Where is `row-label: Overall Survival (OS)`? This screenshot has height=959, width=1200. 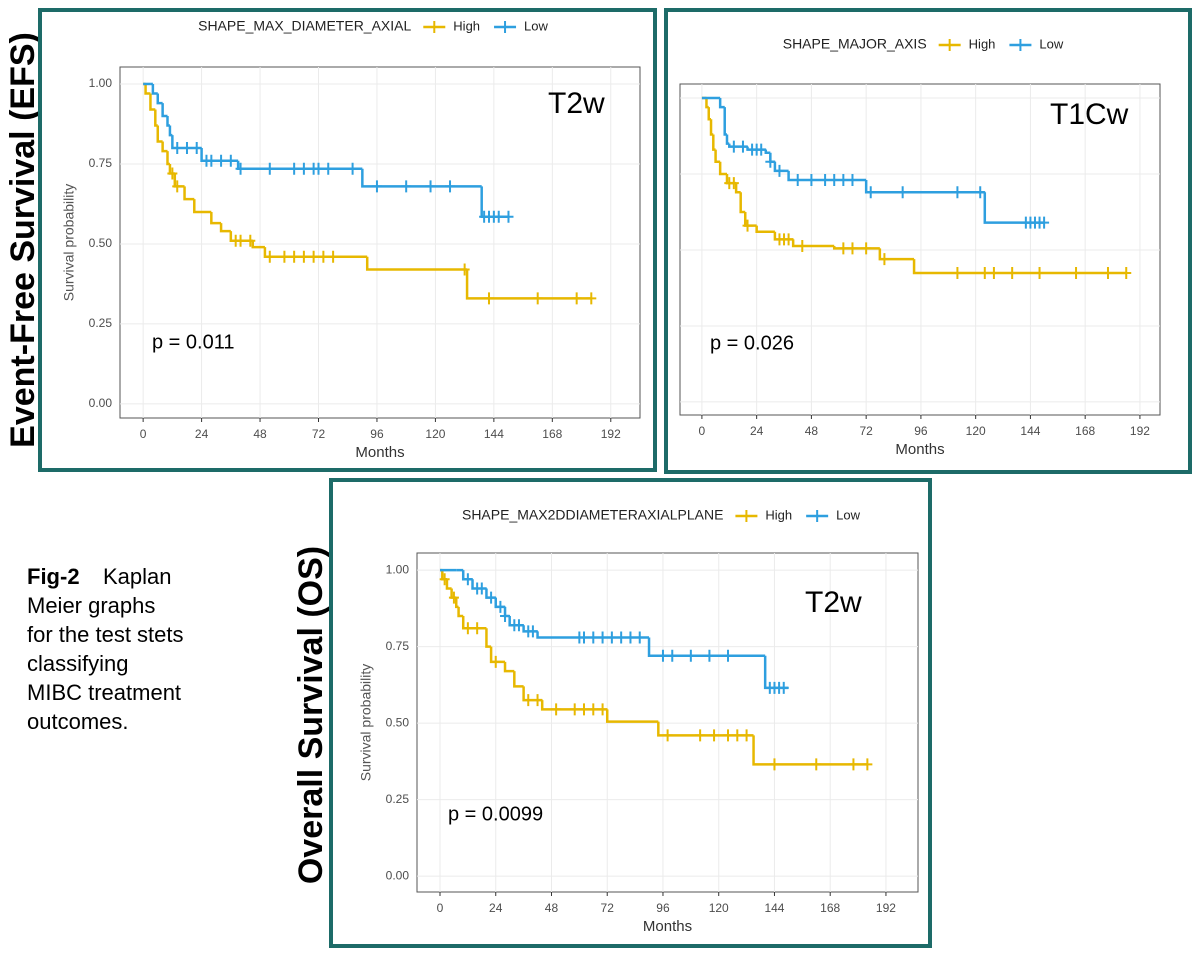
row-label: Overall Survival (OS) is located at coordinates (311, 715).